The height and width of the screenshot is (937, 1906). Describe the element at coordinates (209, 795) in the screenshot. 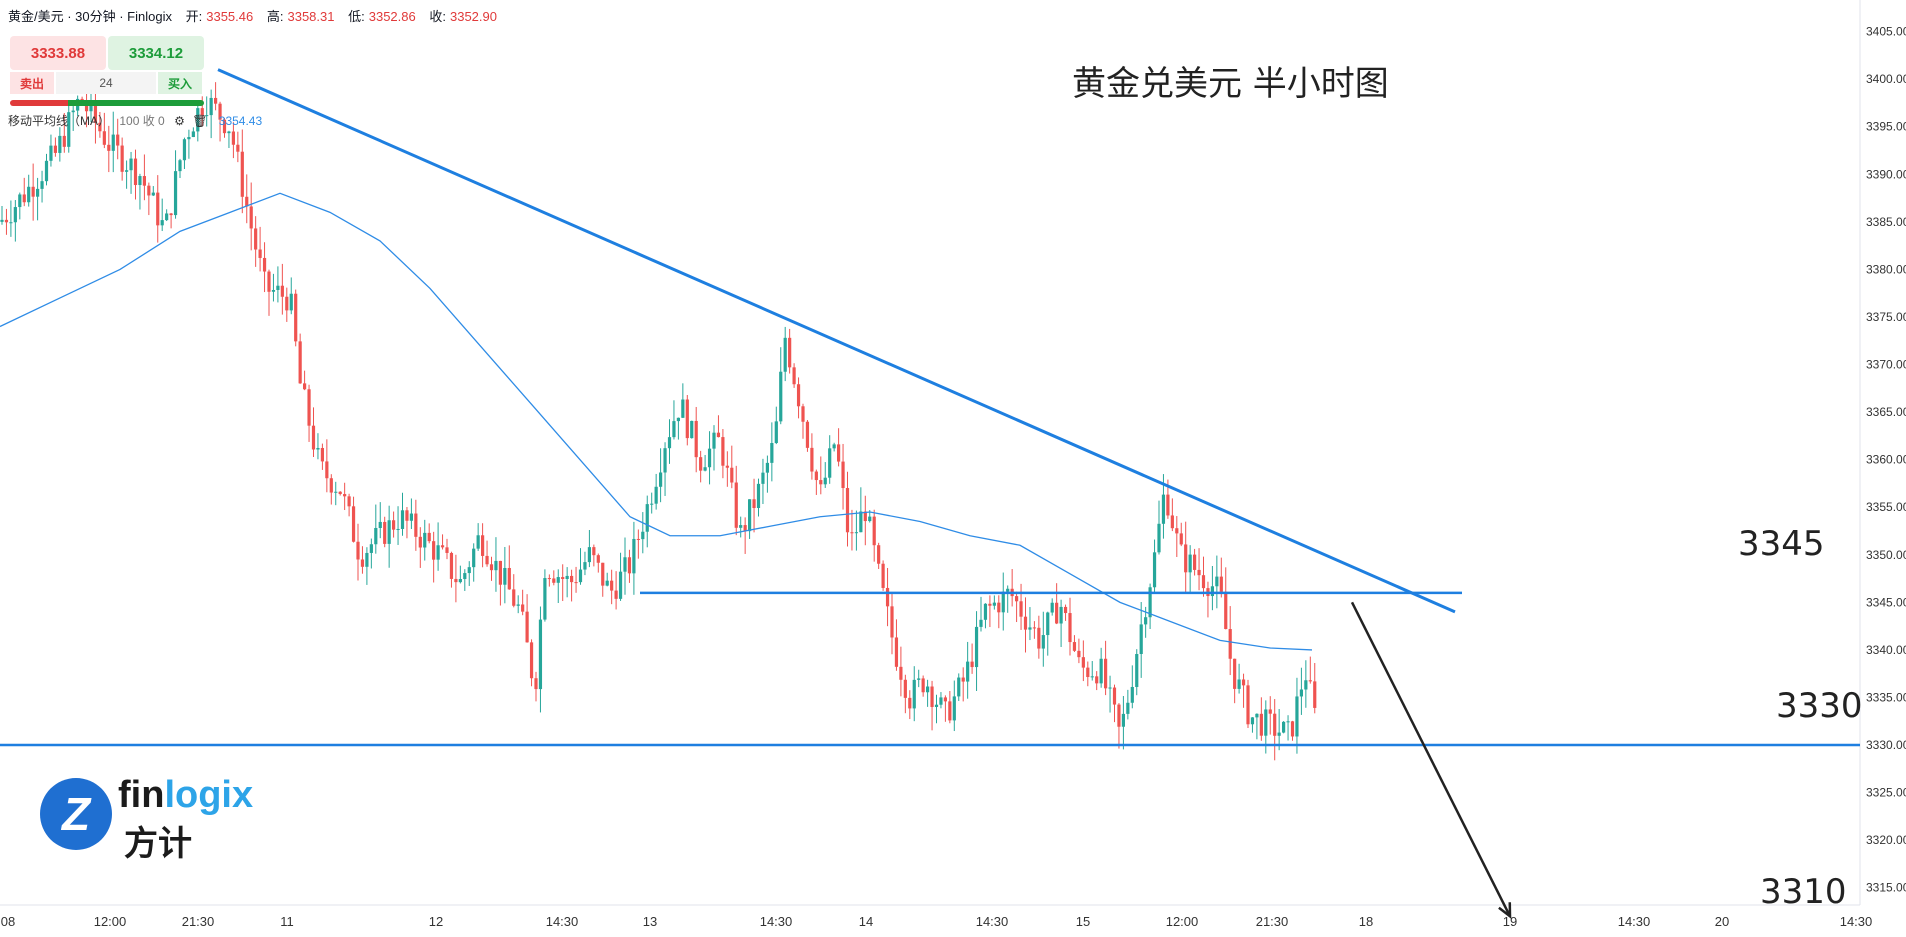

I see `logo-text-b: logix` at that location.